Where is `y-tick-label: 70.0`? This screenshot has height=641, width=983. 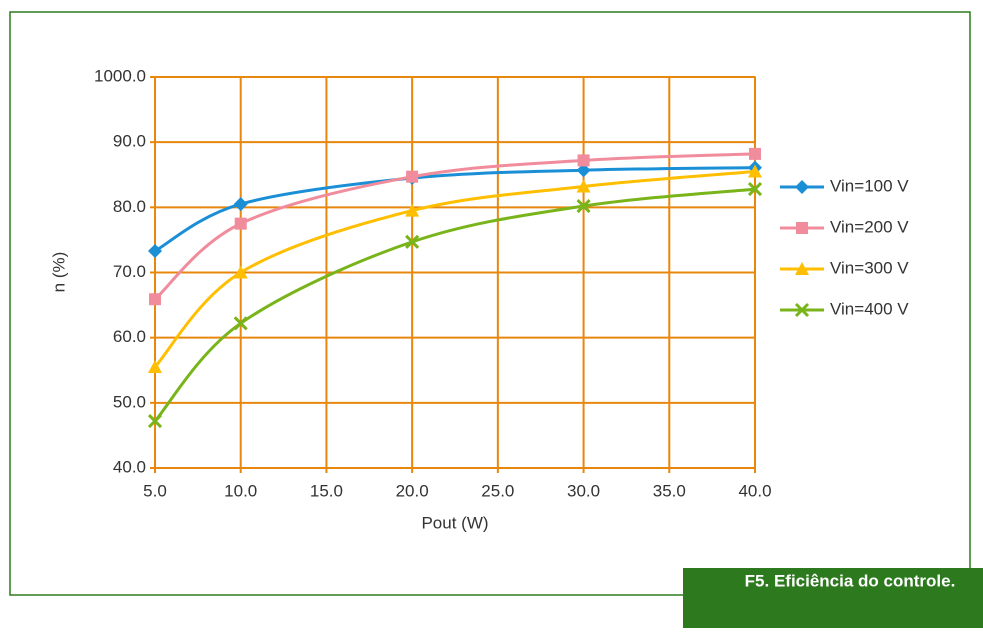
y-tick-label: 70.0 is located at coordinates (129, 271).